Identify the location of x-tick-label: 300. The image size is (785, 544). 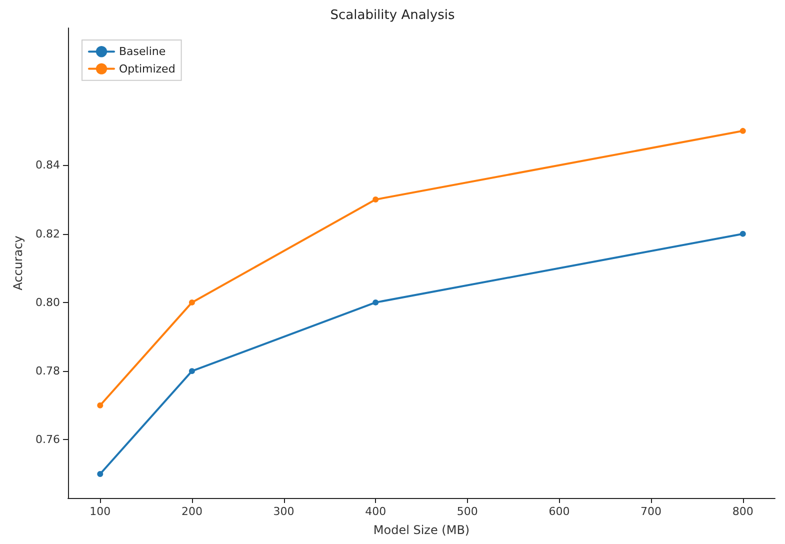
(283, 511).